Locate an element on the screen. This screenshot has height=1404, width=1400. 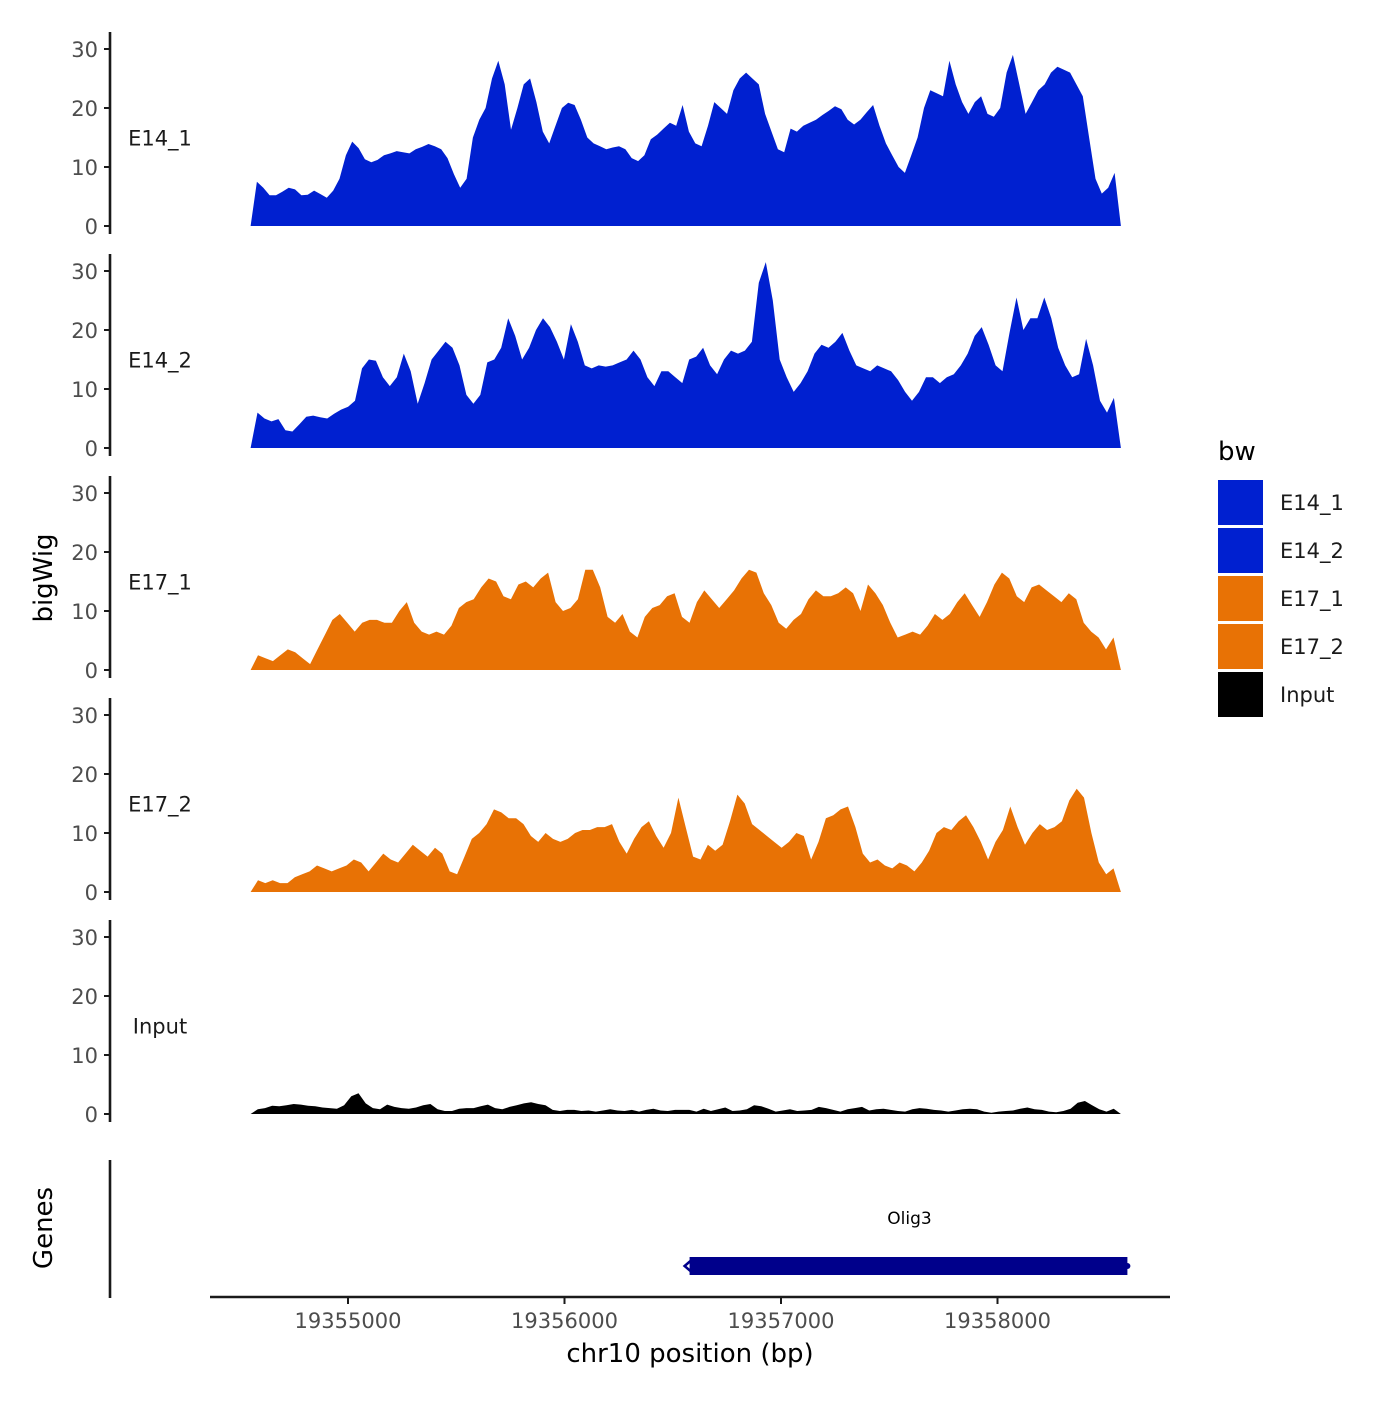
legend-item-E14_1: E14_1 is located at coordinates (1281, 502).